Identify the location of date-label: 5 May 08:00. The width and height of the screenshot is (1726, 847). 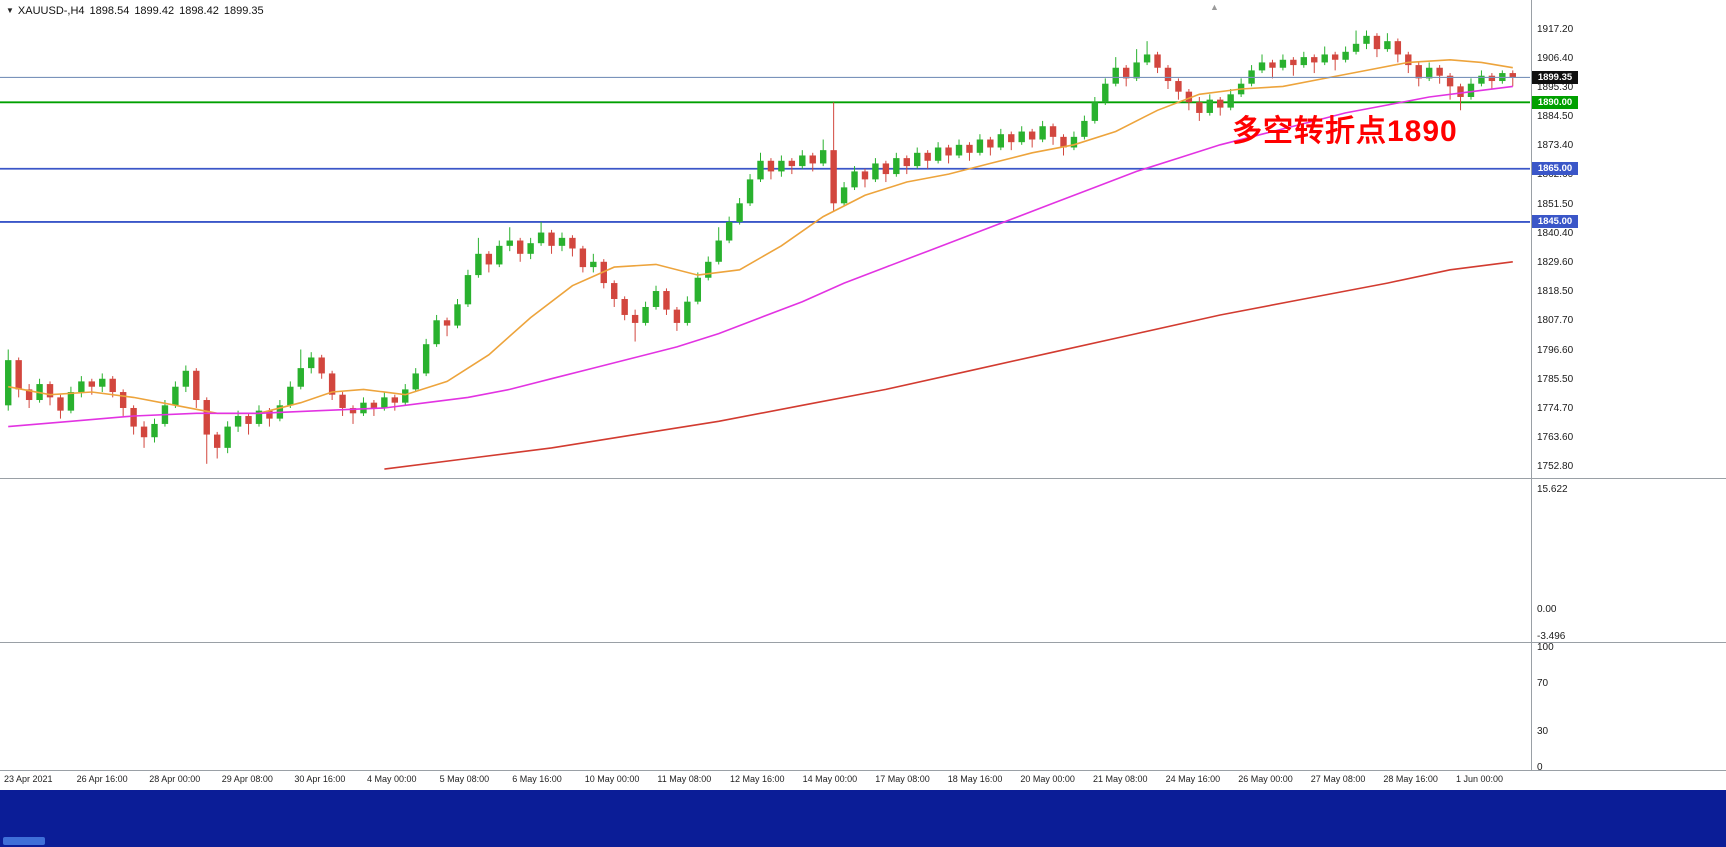
(464, 779).